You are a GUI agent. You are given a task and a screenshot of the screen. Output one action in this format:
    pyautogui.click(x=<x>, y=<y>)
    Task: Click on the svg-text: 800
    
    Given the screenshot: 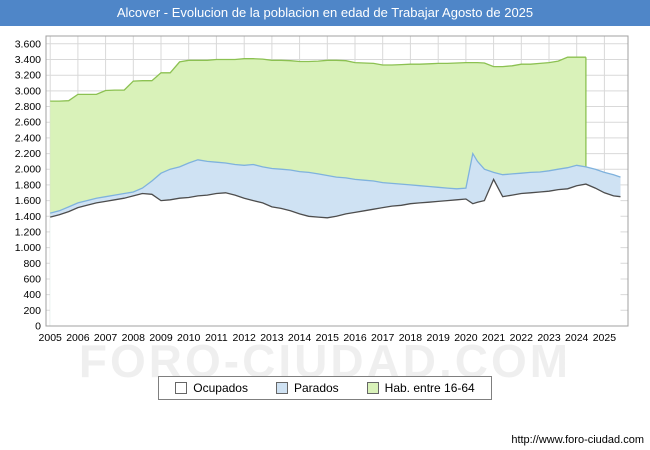 What is the action you would take?
    pyautogui.click(x=32, y=264)
    